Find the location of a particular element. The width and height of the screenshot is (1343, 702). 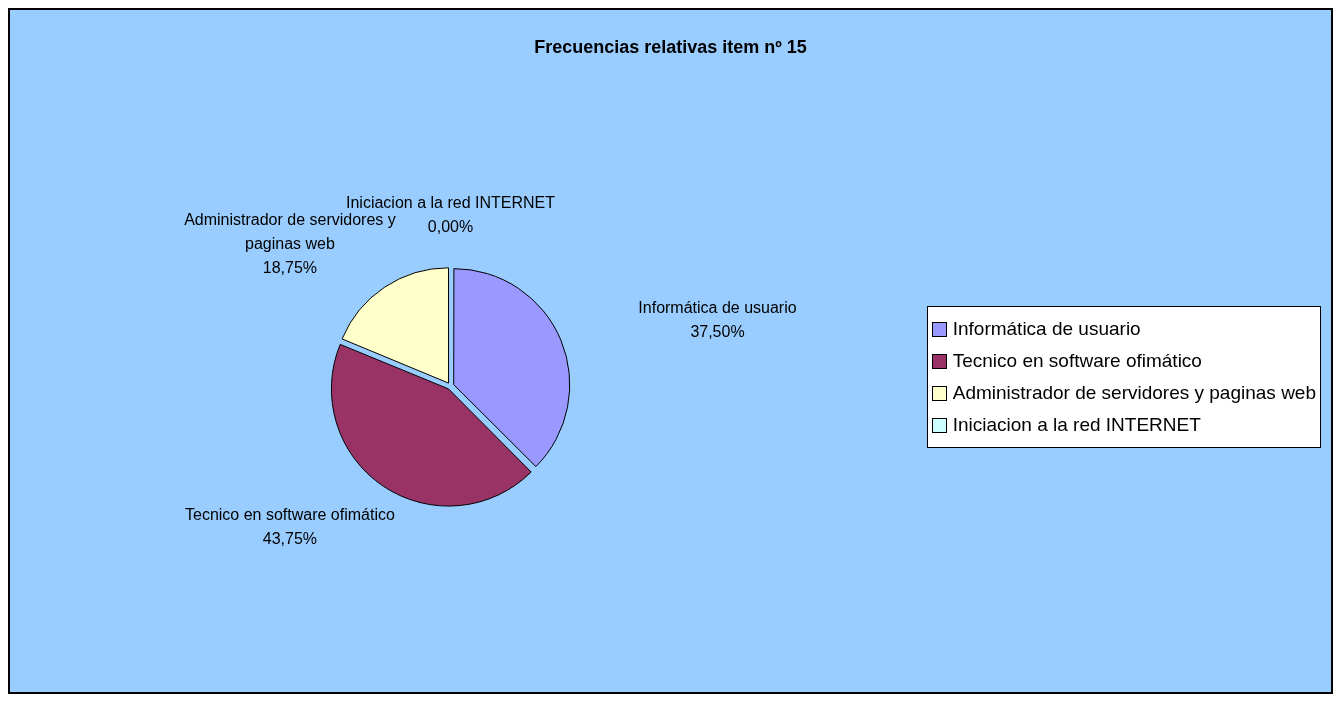

data-label: 43,75% is located at coordinates (290, 538).